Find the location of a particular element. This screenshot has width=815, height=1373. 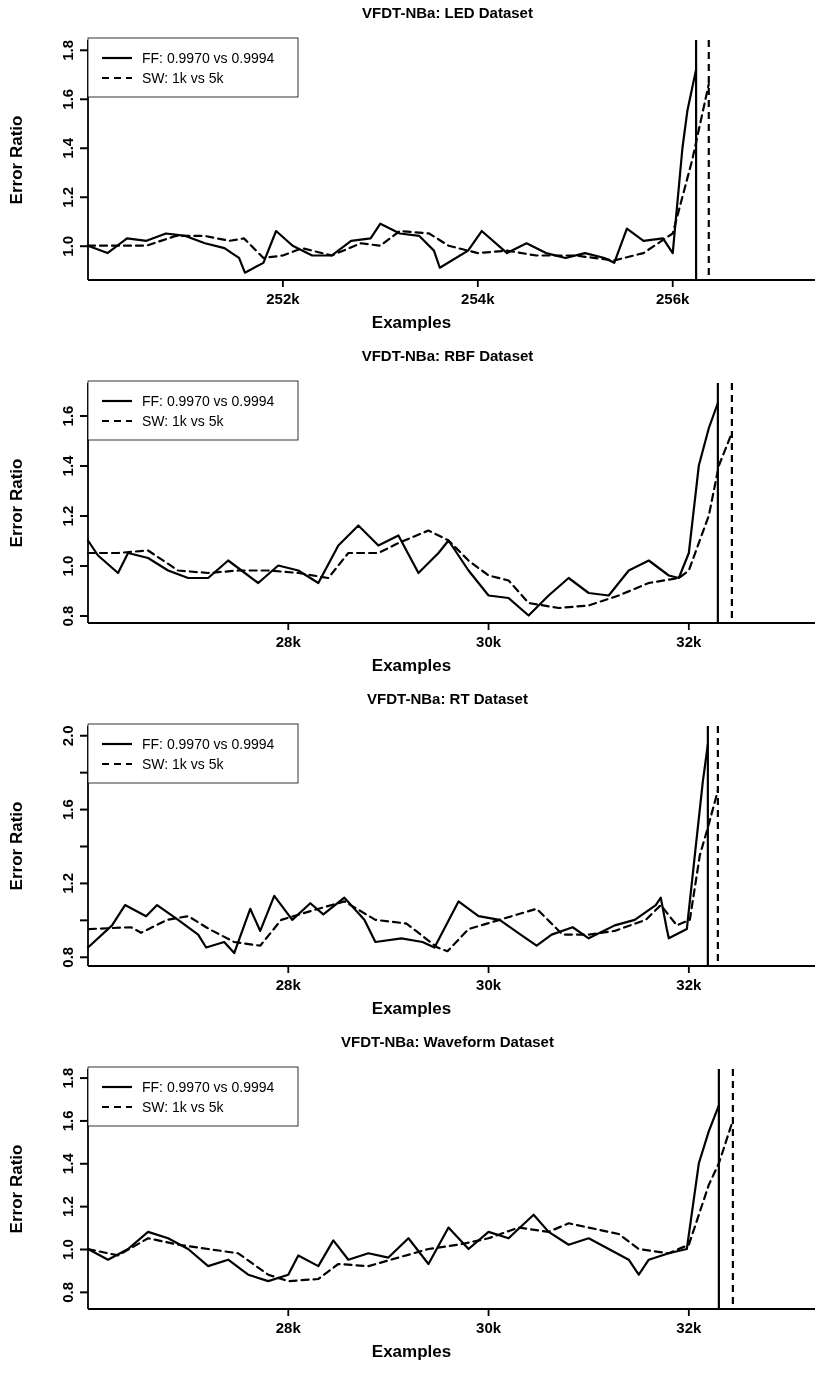

chart-title: VFDT-NBa: LED Dataset is located at coordinates (447, 12).